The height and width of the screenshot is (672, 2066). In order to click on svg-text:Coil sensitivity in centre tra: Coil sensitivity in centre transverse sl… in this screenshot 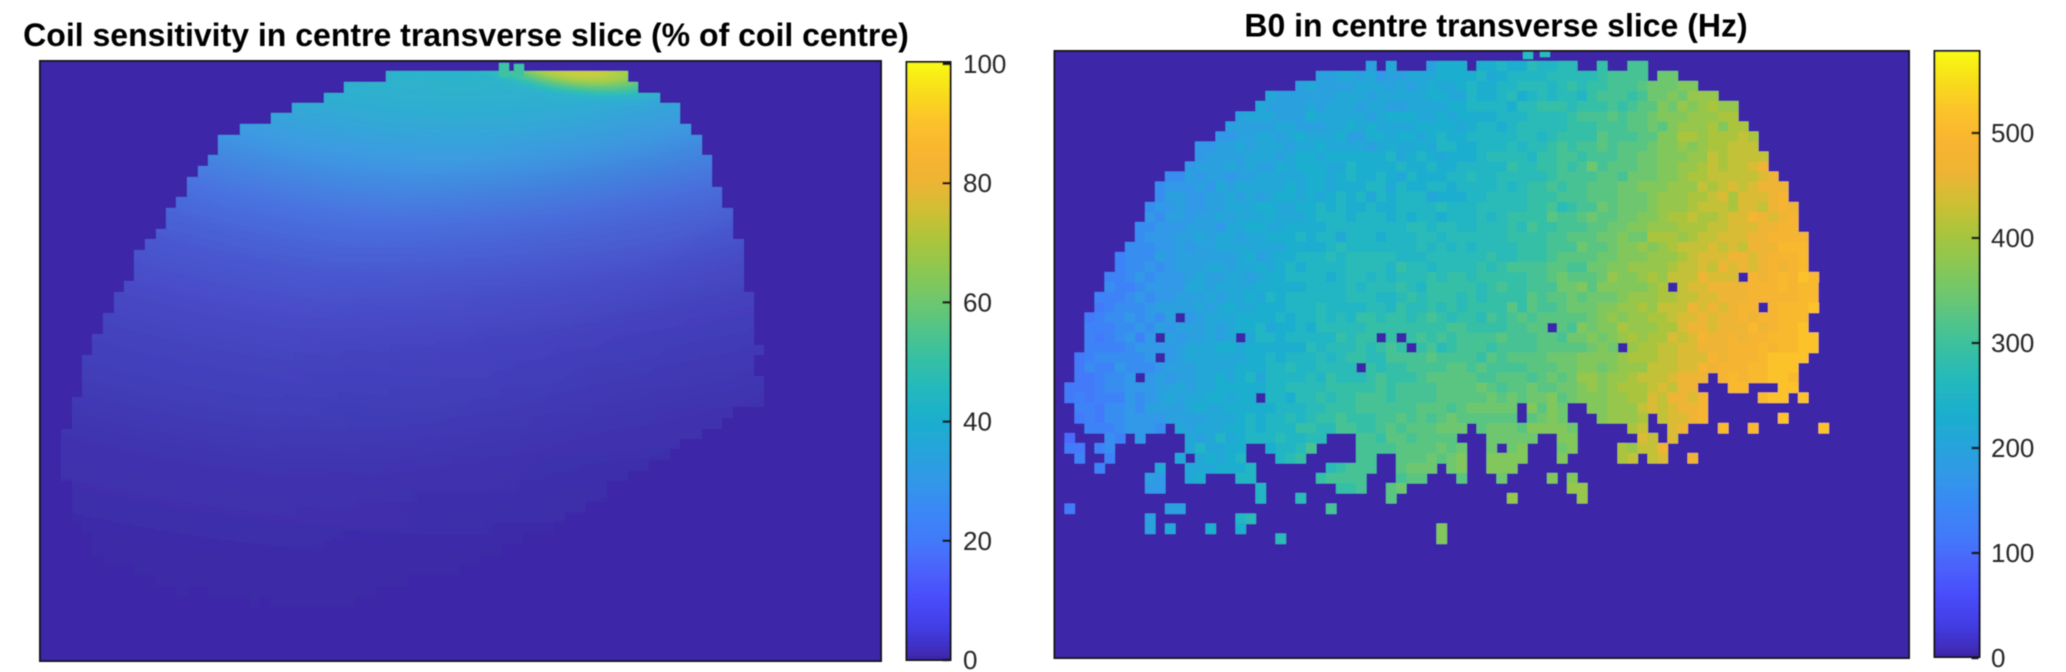, I will do `click(466, 35)`.